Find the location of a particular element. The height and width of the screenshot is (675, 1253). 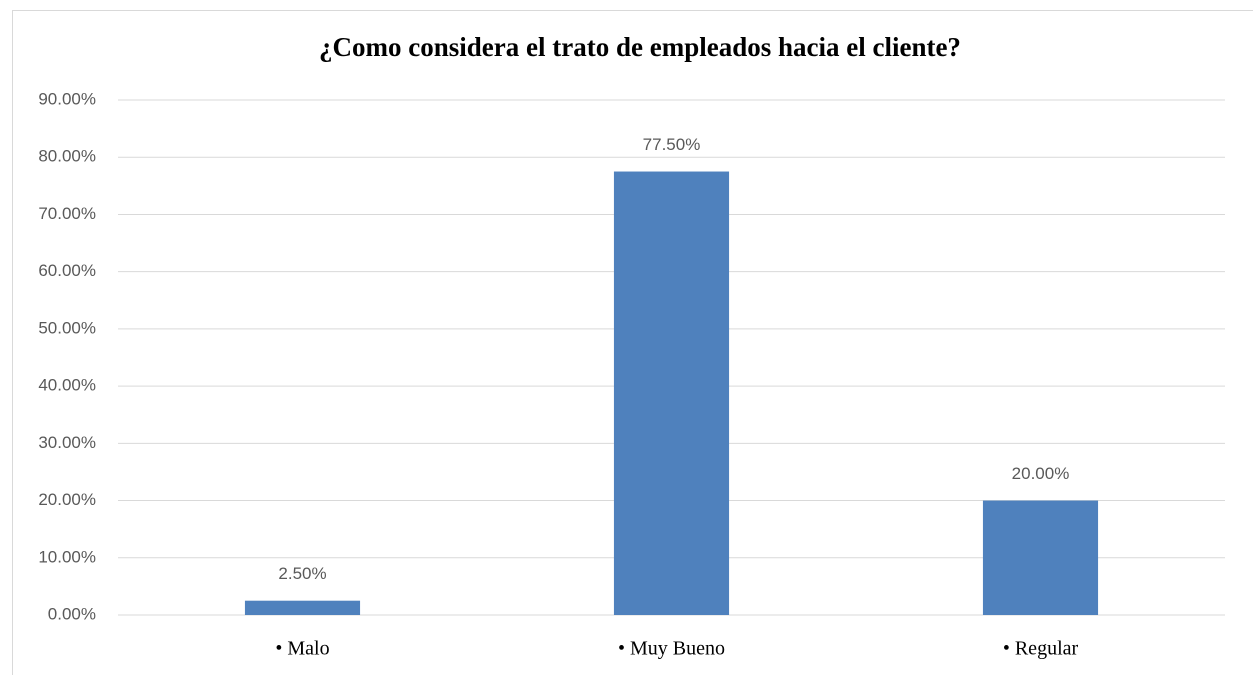

y-tick-label: 30.00% is located at coordinates (67, 442).